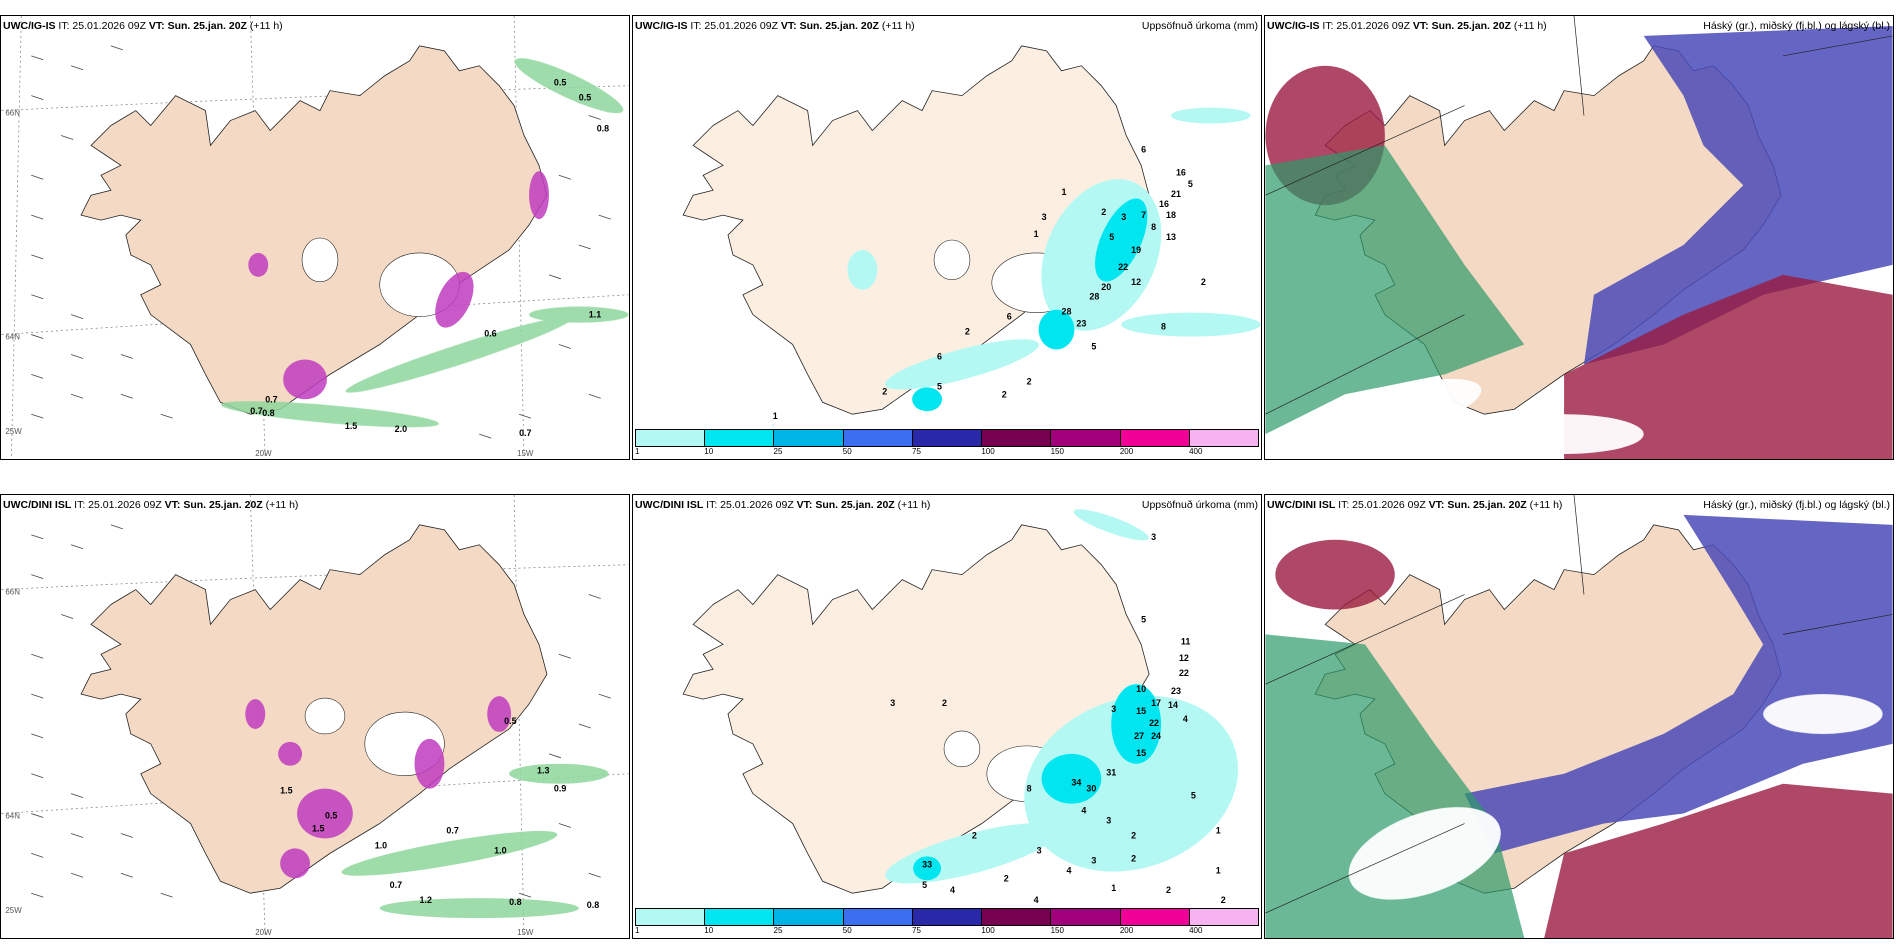 This screenshot has width=1900, height=950. Describe the element at coordinates (1171, 237) in the screenshot. I see `svg-text: 13` at that location.